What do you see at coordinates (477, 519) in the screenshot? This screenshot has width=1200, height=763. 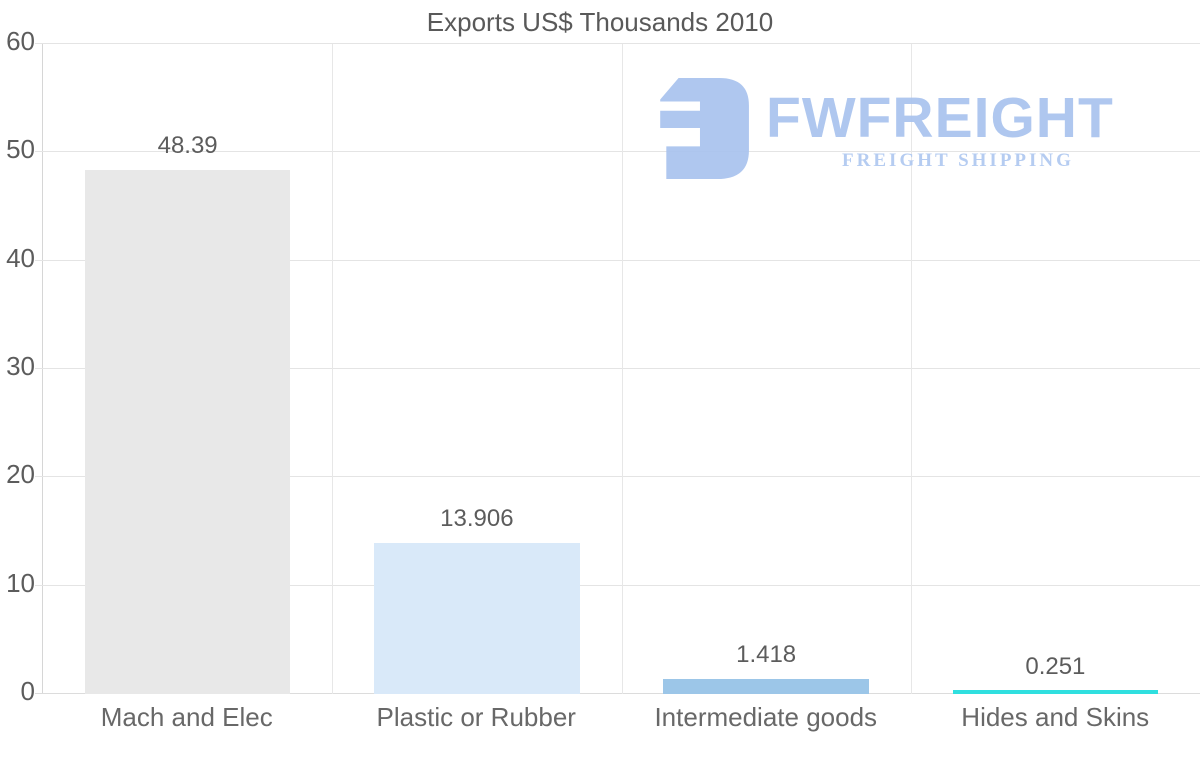 I see `bar-value-1: 13.906` at bounding box center [477, 519].